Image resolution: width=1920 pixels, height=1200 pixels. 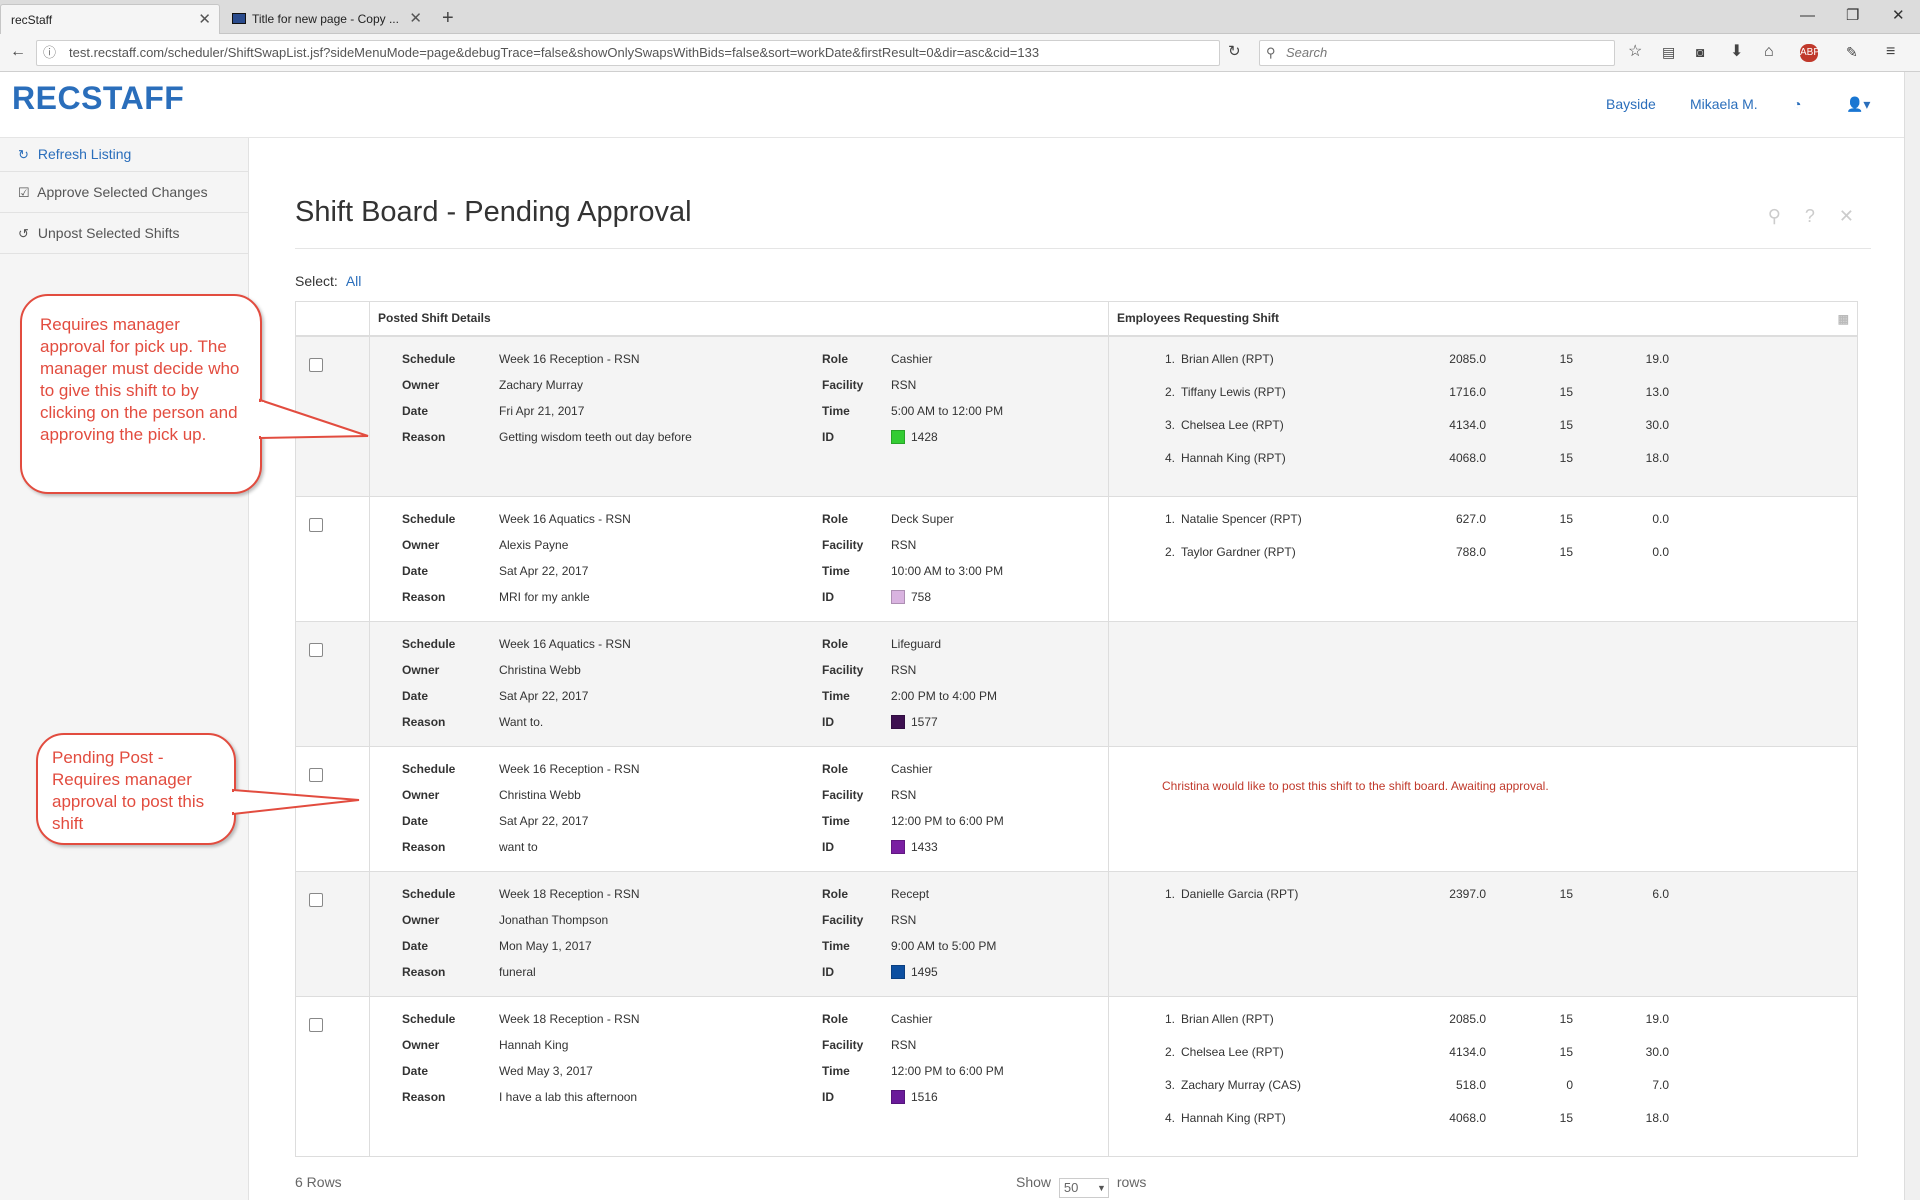 I want to click on field-value-owner: Christina Webb, so click(x=540, y=669).